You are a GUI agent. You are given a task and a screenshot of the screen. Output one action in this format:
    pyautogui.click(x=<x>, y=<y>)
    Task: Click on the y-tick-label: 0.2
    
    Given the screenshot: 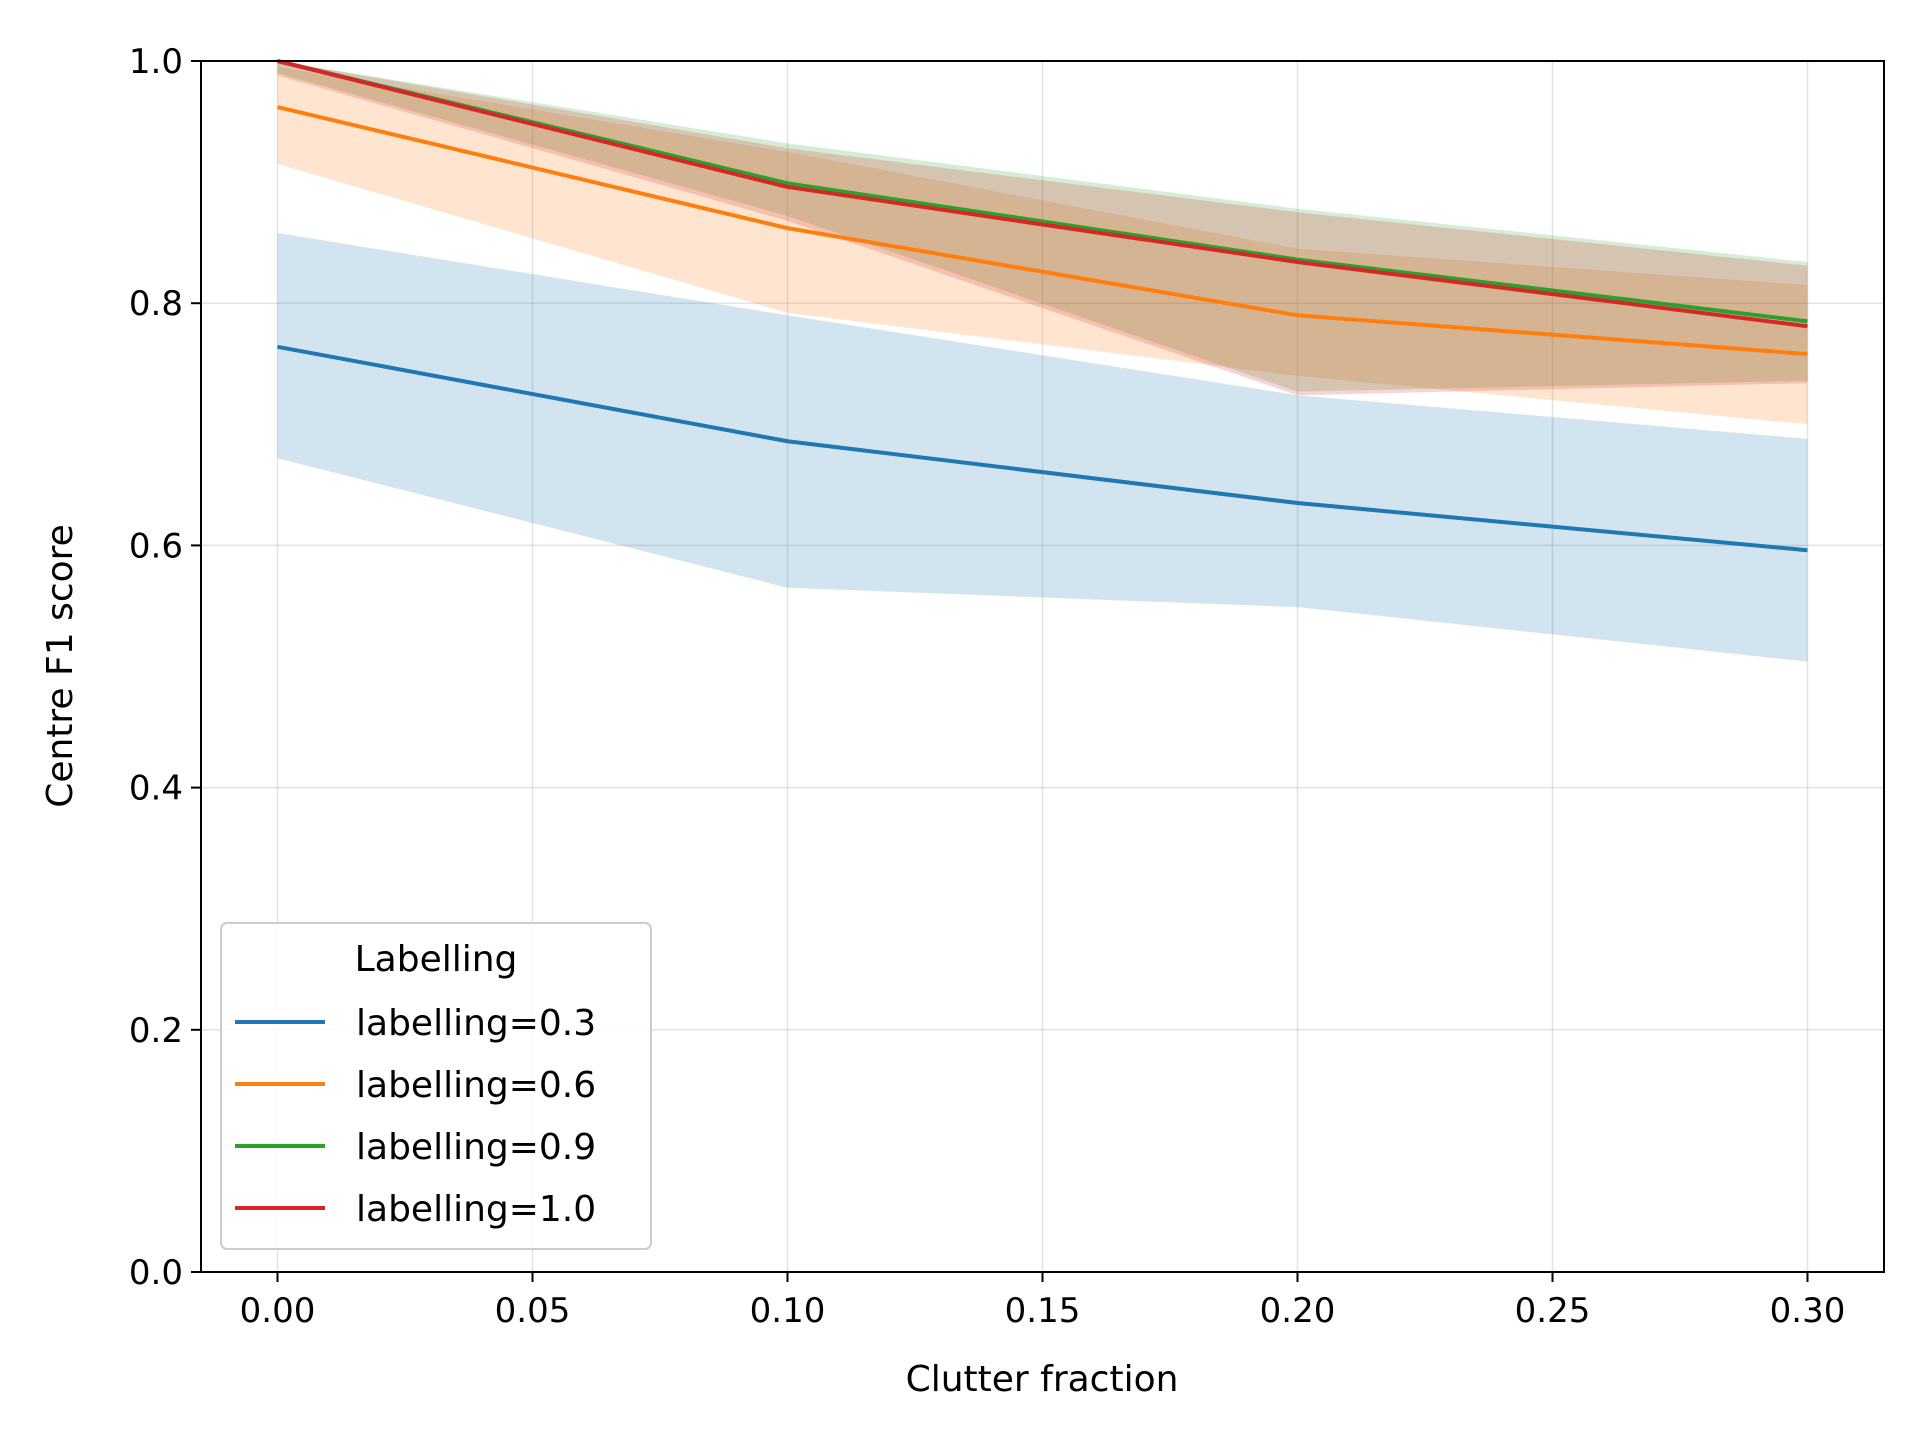 What is the action you would take?
    pyautogui.click(x=156, y=1031)
    